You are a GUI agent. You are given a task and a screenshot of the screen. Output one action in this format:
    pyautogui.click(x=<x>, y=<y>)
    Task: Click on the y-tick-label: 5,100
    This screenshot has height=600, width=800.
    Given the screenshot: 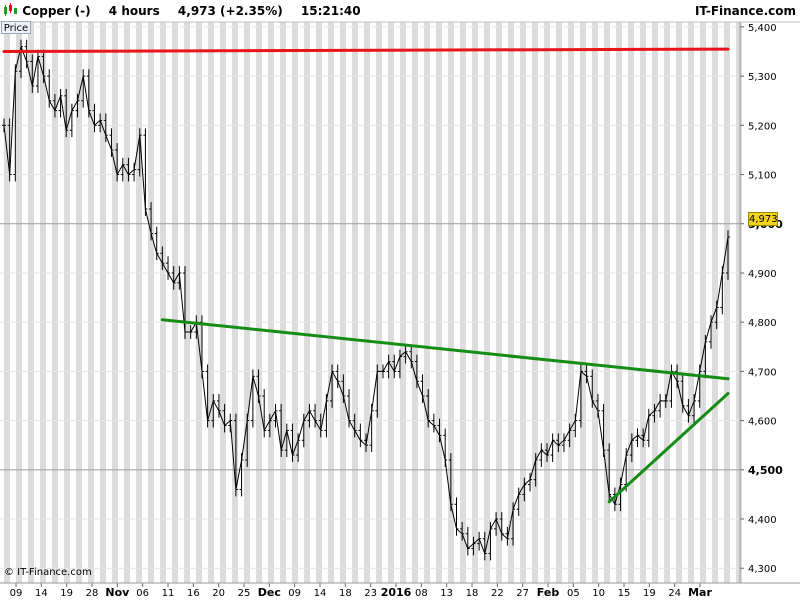 What is the action you would take?
    pyautogui.click(x=762, y=176)
    